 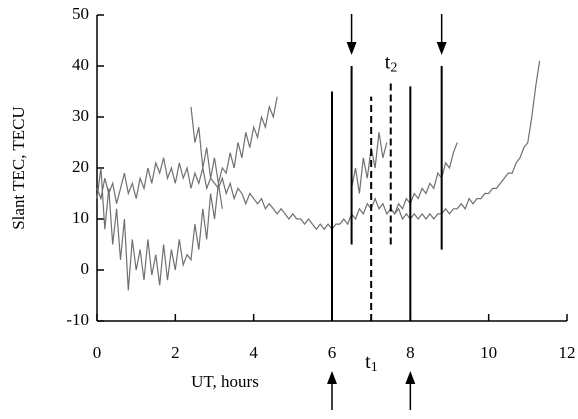 I want to click on y-tick-label: 50, so click(x=80, y=13).